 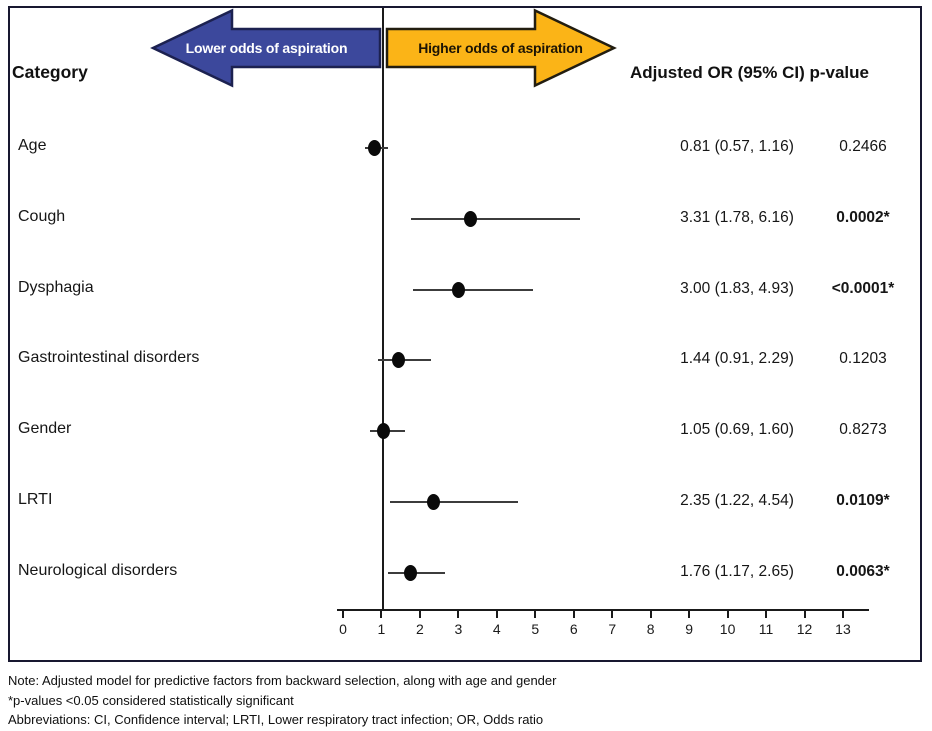 I want to click on x-axis-tick-label: 2, so click(x=420, y=629).